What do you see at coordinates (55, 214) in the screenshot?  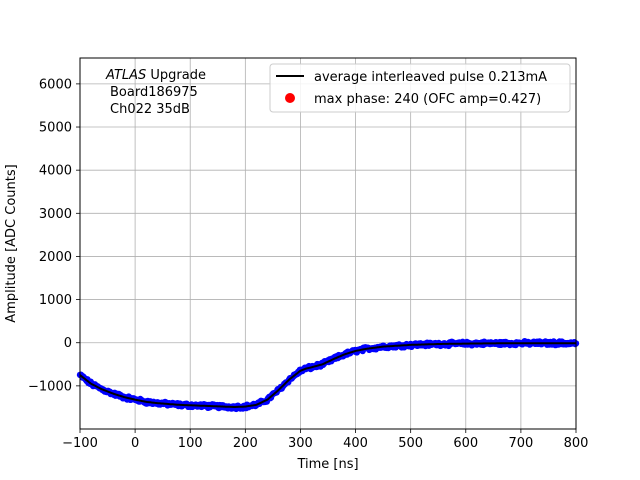 I see `y-tick-label: 3000` at bounding box center [55, 214].